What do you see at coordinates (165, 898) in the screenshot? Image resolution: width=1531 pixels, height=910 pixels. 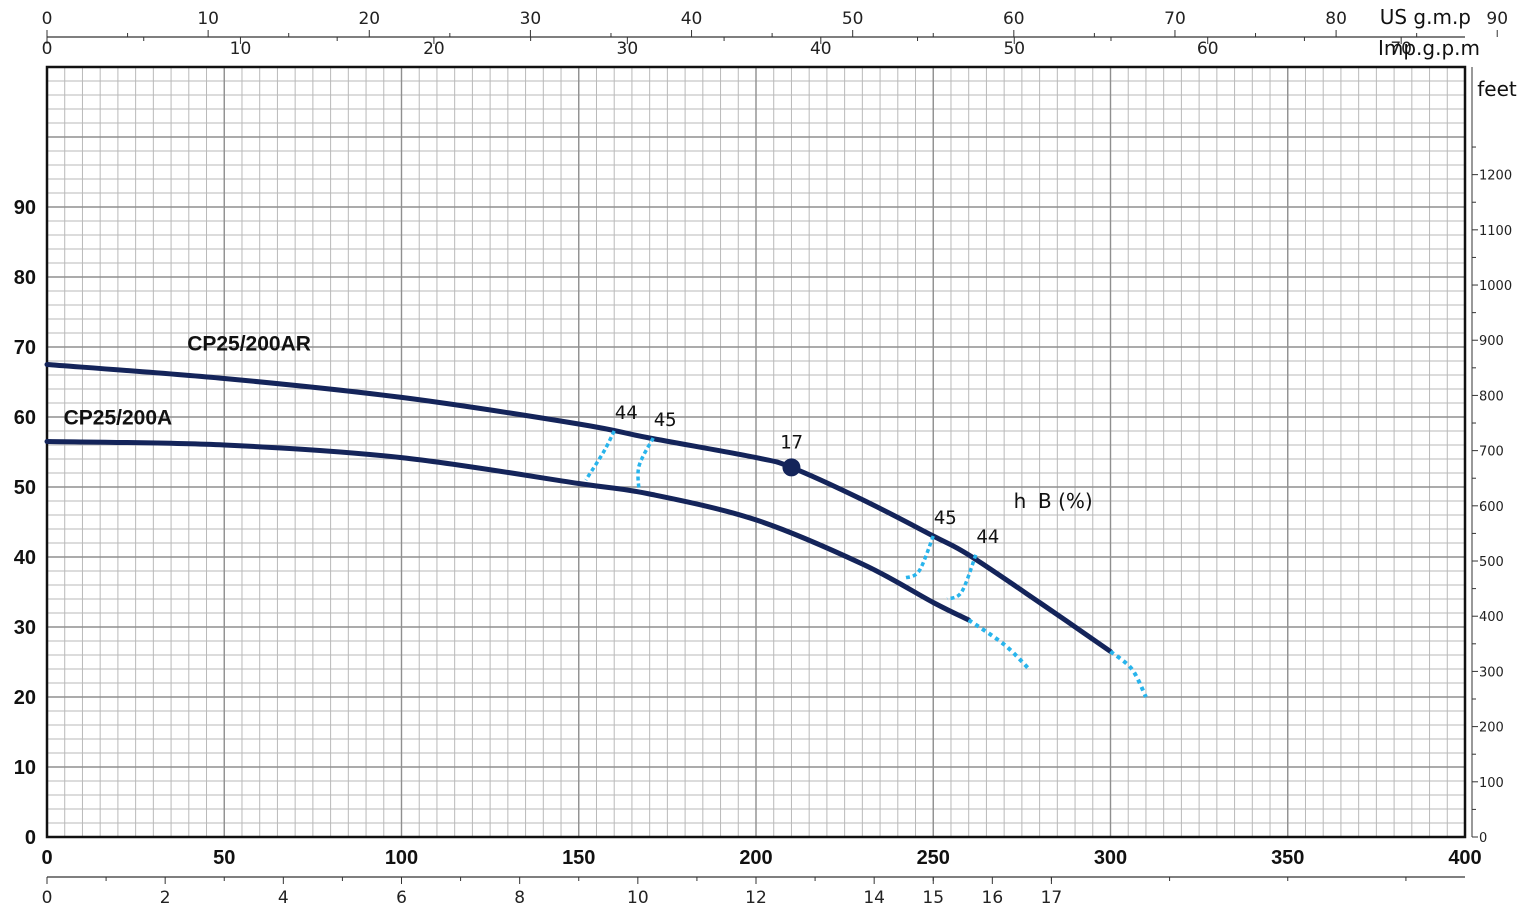 I see `tick-label-x2: 2` at bounding box center [165, 898].